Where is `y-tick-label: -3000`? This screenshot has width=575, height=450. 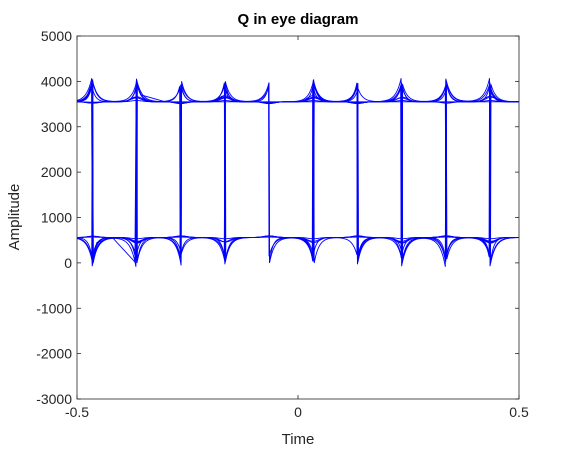 y-tick-label: -3000 is located at coordinates (54, 399).